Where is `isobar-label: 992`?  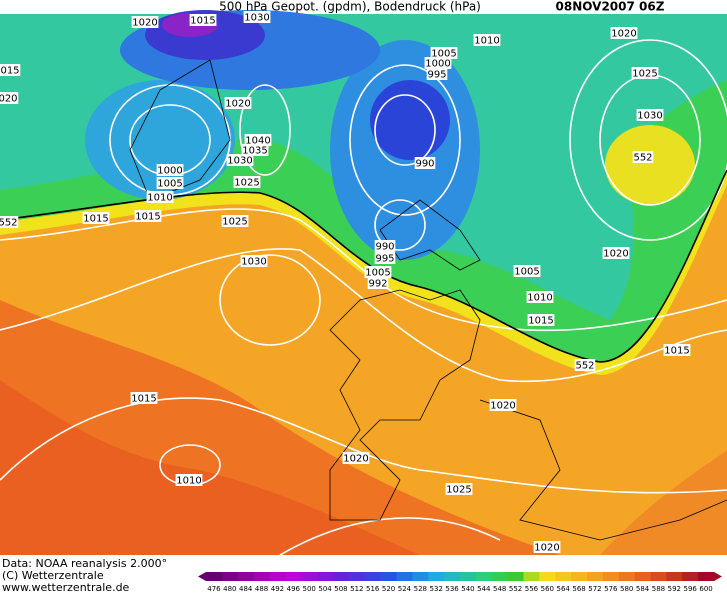 isobar-label: 992 is located at coordinates (377, 284).